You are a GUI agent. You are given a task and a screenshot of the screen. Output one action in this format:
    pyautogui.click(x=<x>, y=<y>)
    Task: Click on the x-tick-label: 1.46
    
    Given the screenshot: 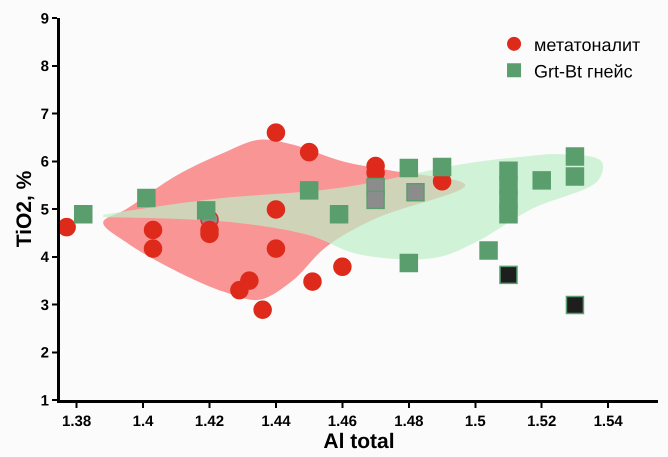 What is the action you would take?
    pyautogui.click(x=342, y=421)
    